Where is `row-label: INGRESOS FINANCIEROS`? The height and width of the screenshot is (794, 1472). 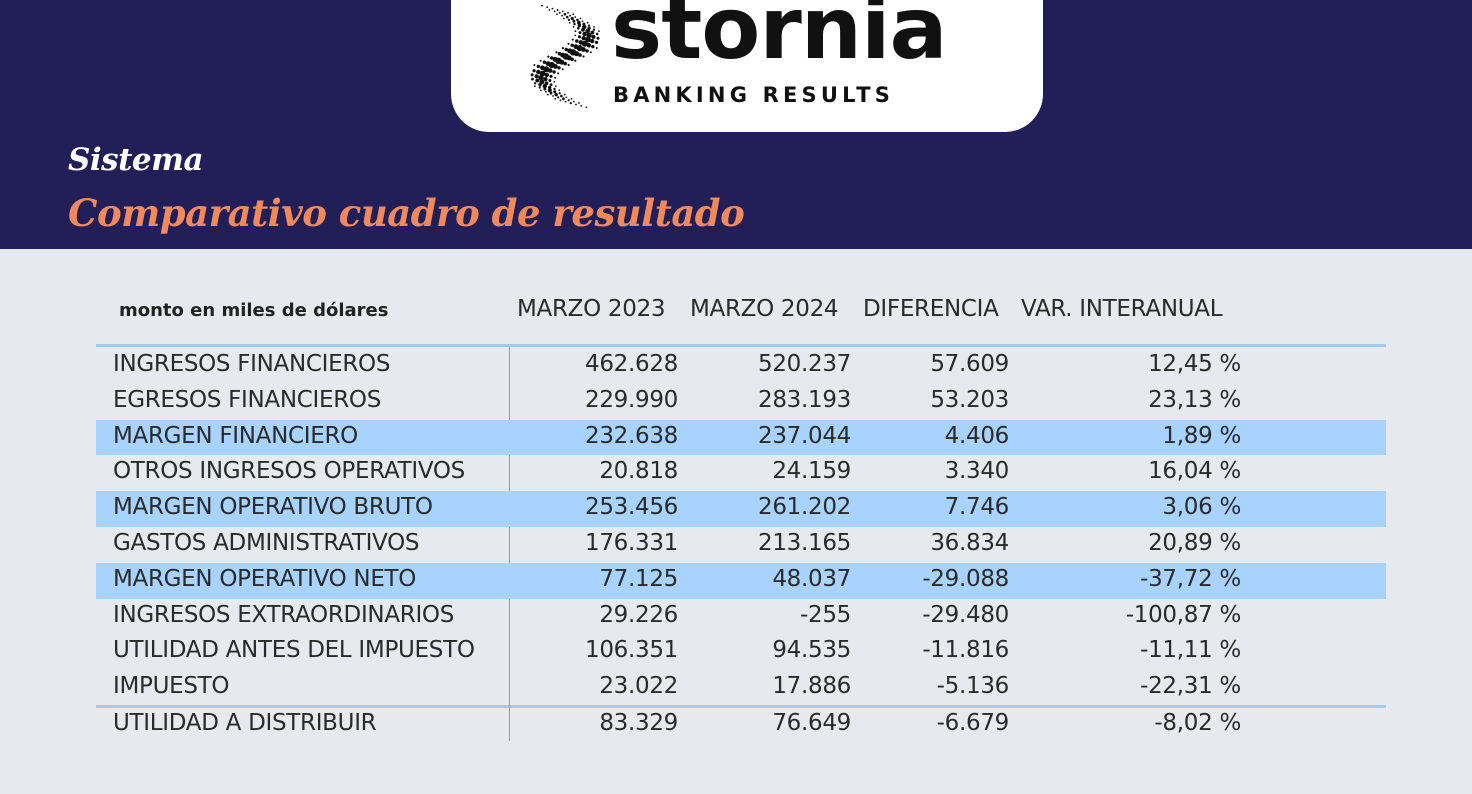 row-label: INGRESOS FINANCIEROS is located at coordinates (252, 364).